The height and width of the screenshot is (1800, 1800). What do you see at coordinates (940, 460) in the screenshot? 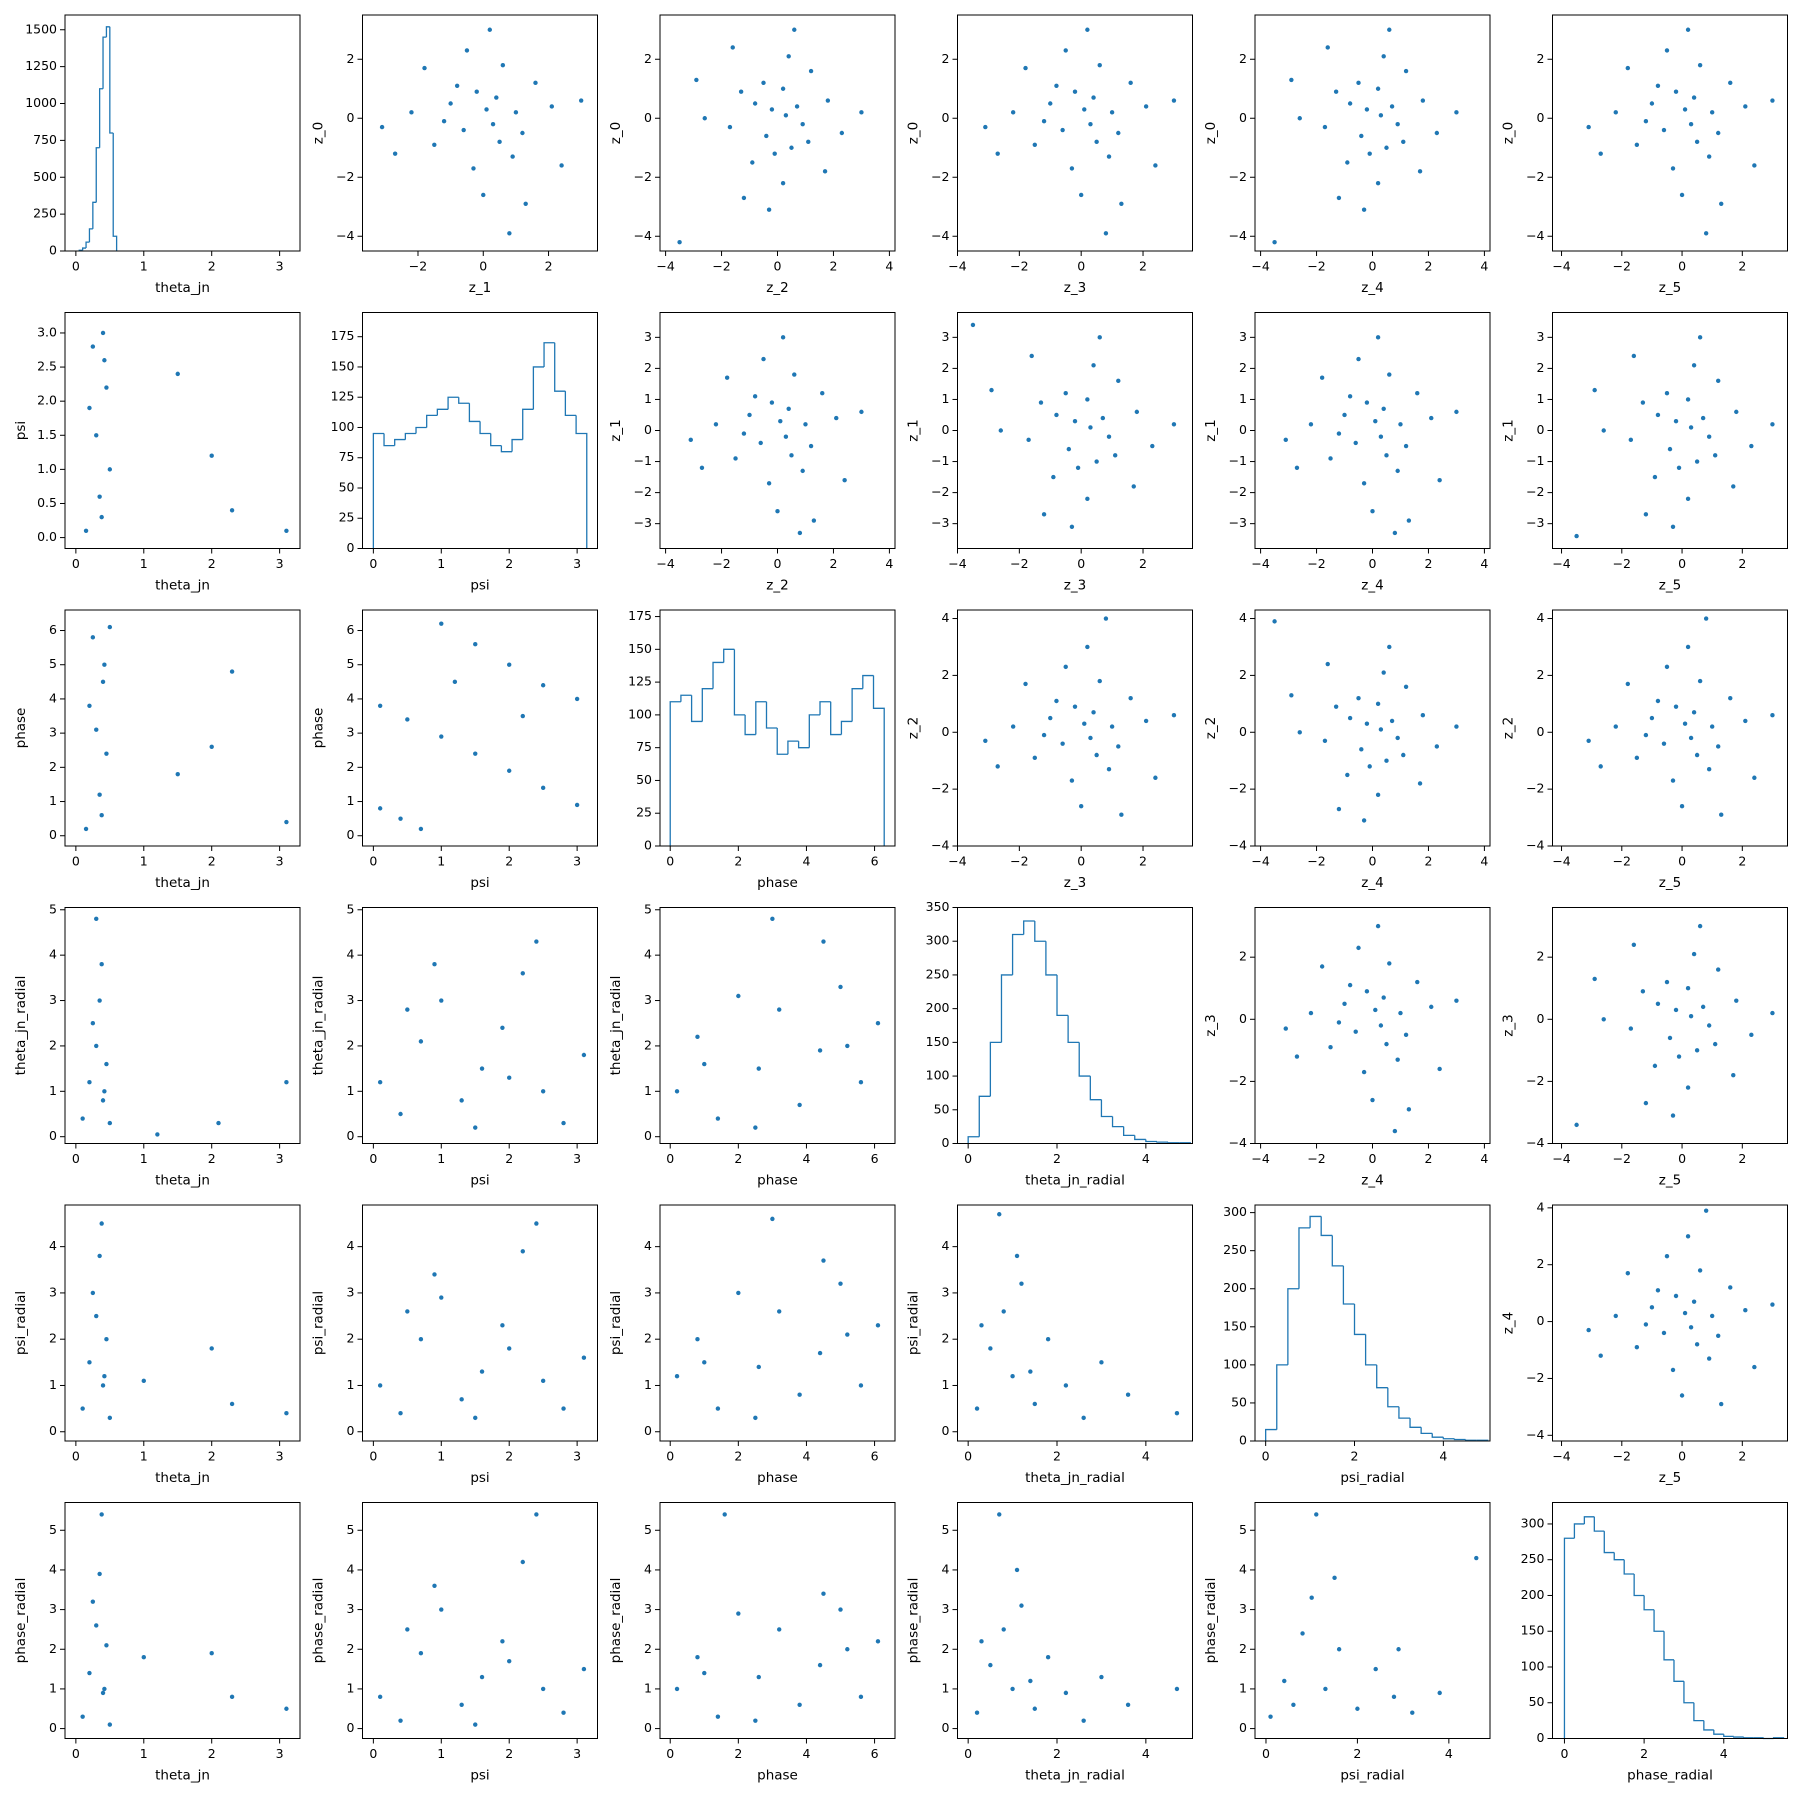
I see `y-tick-label: −1` at bounding box center [940, 460].